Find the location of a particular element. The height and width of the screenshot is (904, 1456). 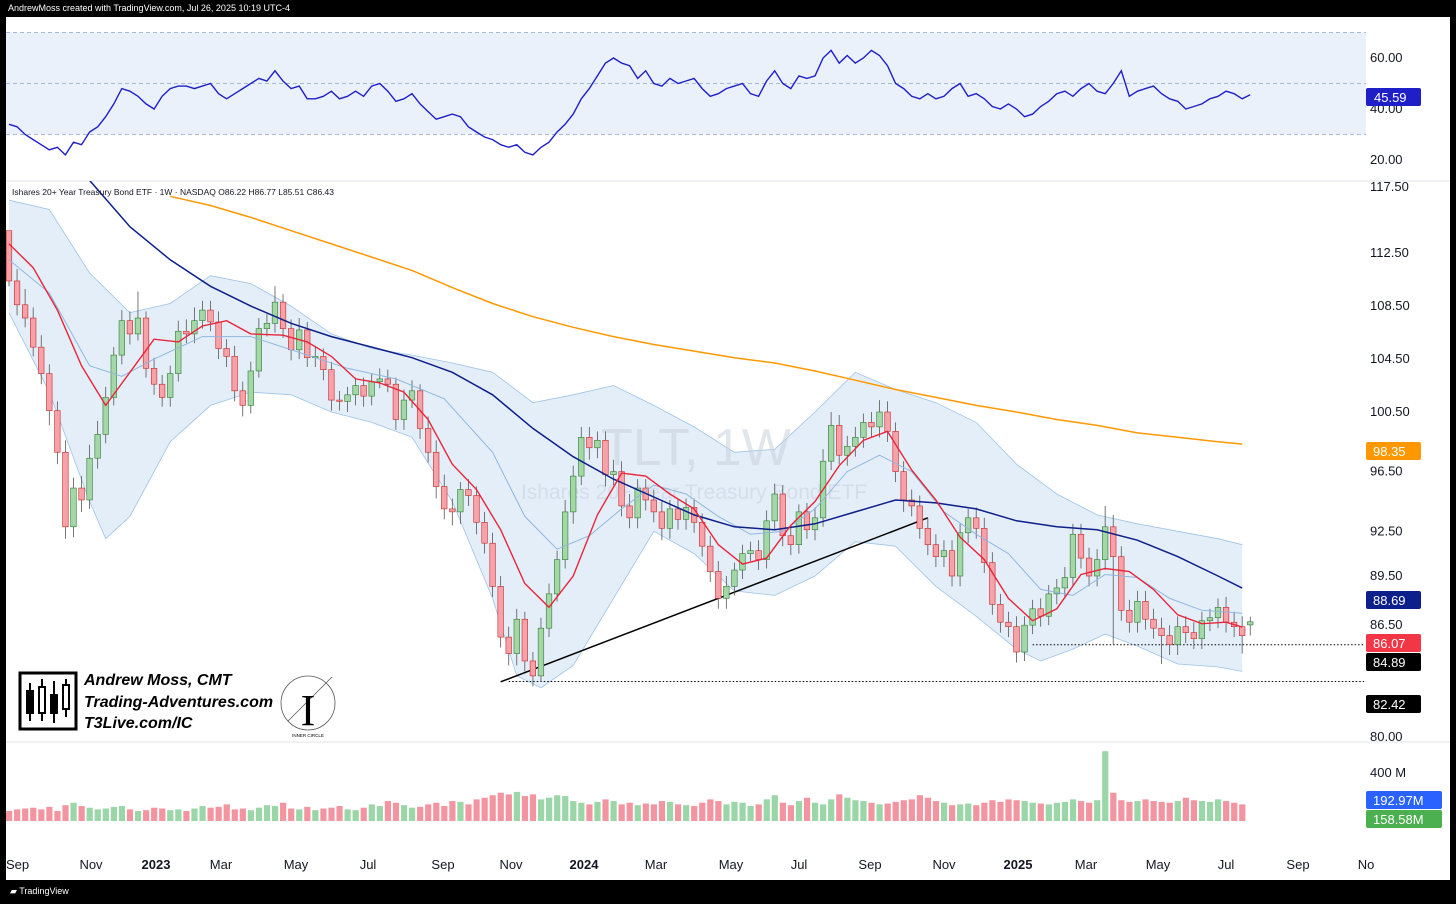

rsi-levels is located at coordinates (686, 83).